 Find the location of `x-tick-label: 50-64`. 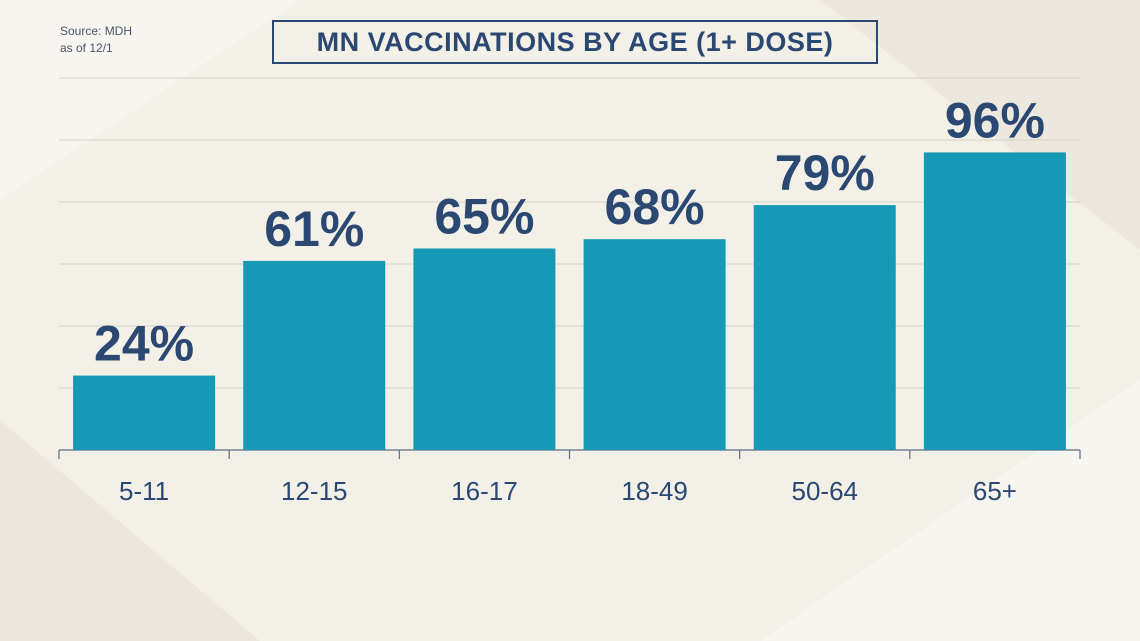

x-tick-label: 50-64 is located at coordinates (825, 491).